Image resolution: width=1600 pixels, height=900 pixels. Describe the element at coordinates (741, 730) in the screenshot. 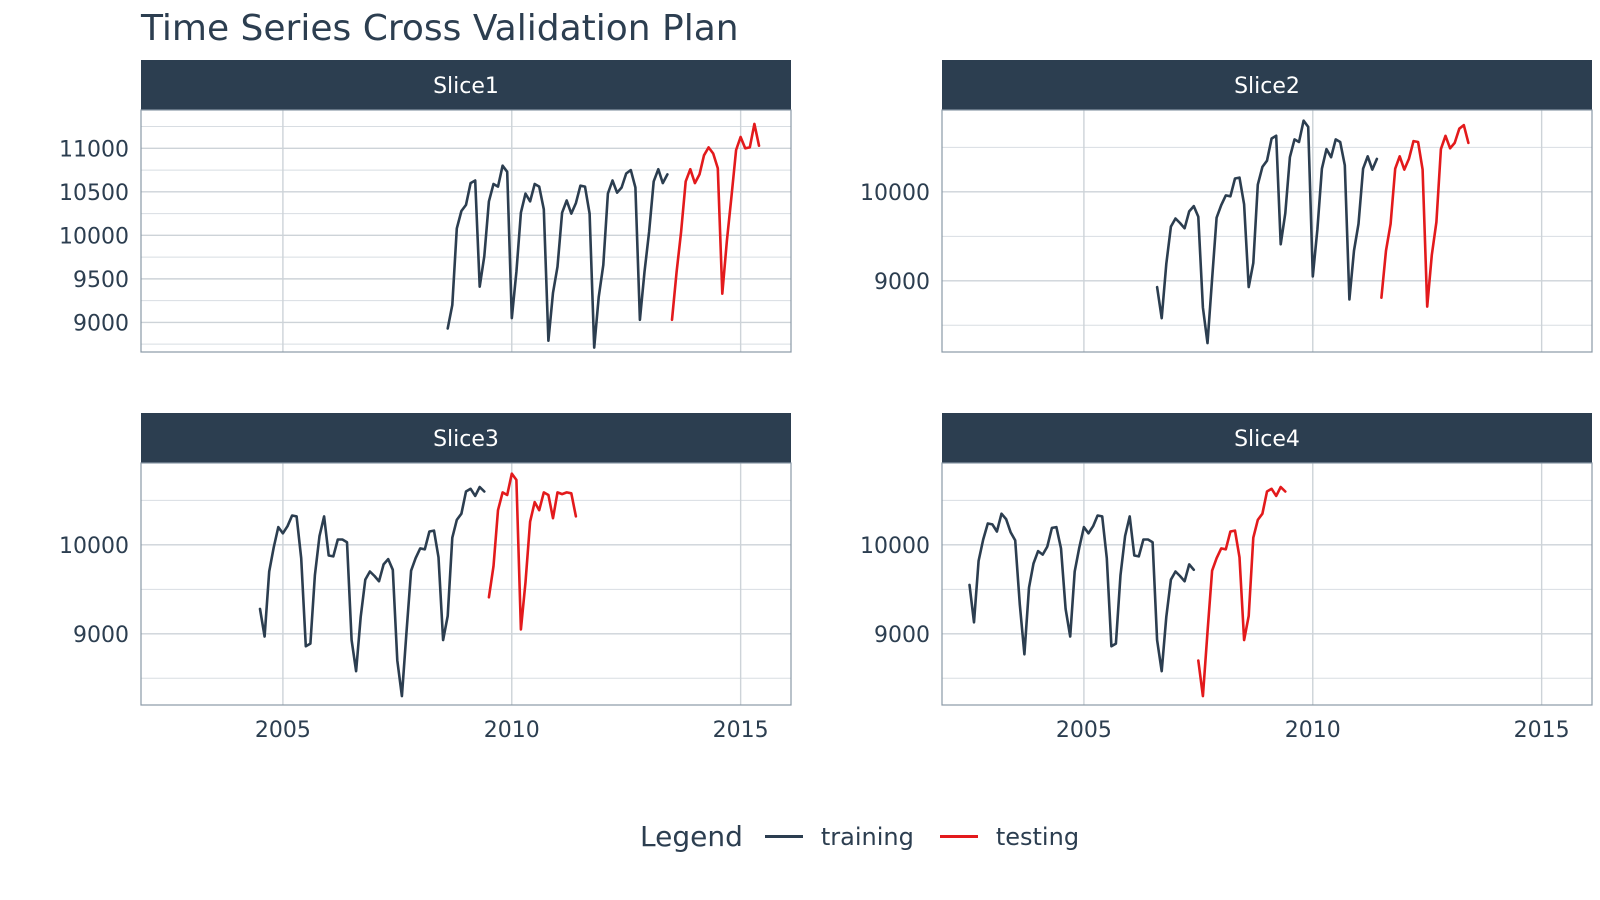

I see `panel-3-x-tick-label: 2015` at that location.